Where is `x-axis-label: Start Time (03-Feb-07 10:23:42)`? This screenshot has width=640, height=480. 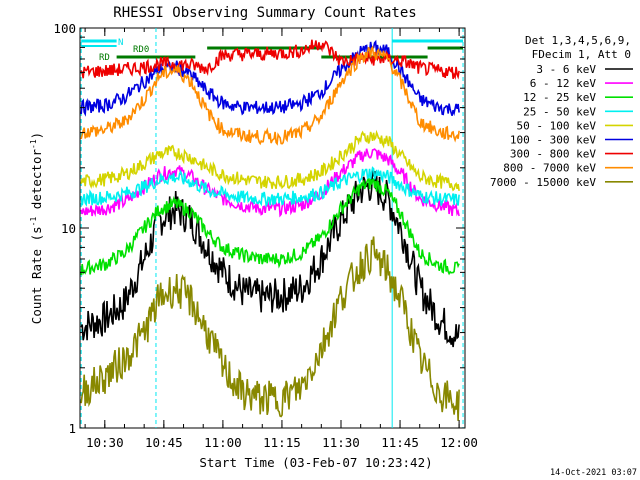 x-axis-label: Start Time (03-Feb-07 10:23:42) is located at coordinates (315, 462).